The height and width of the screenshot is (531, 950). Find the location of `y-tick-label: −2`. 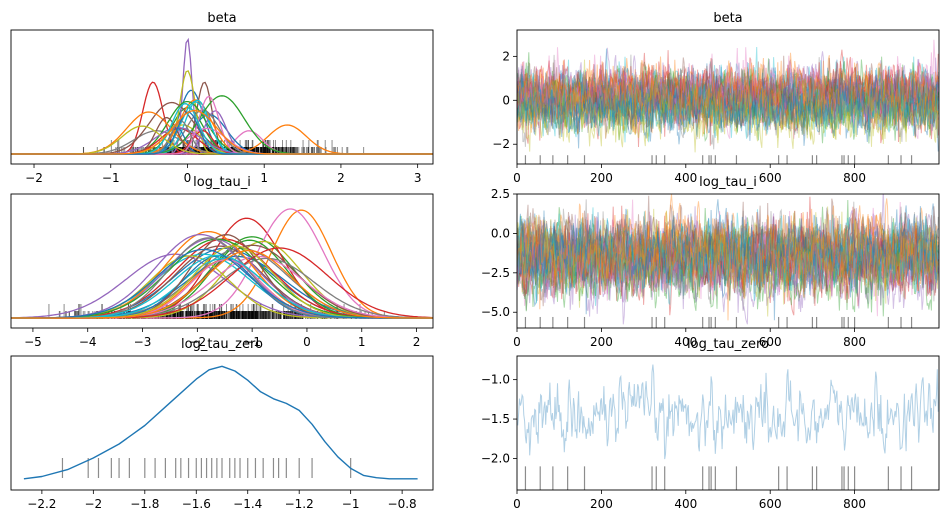

y-tick-label: −2 is located at coordinates (501, 144).